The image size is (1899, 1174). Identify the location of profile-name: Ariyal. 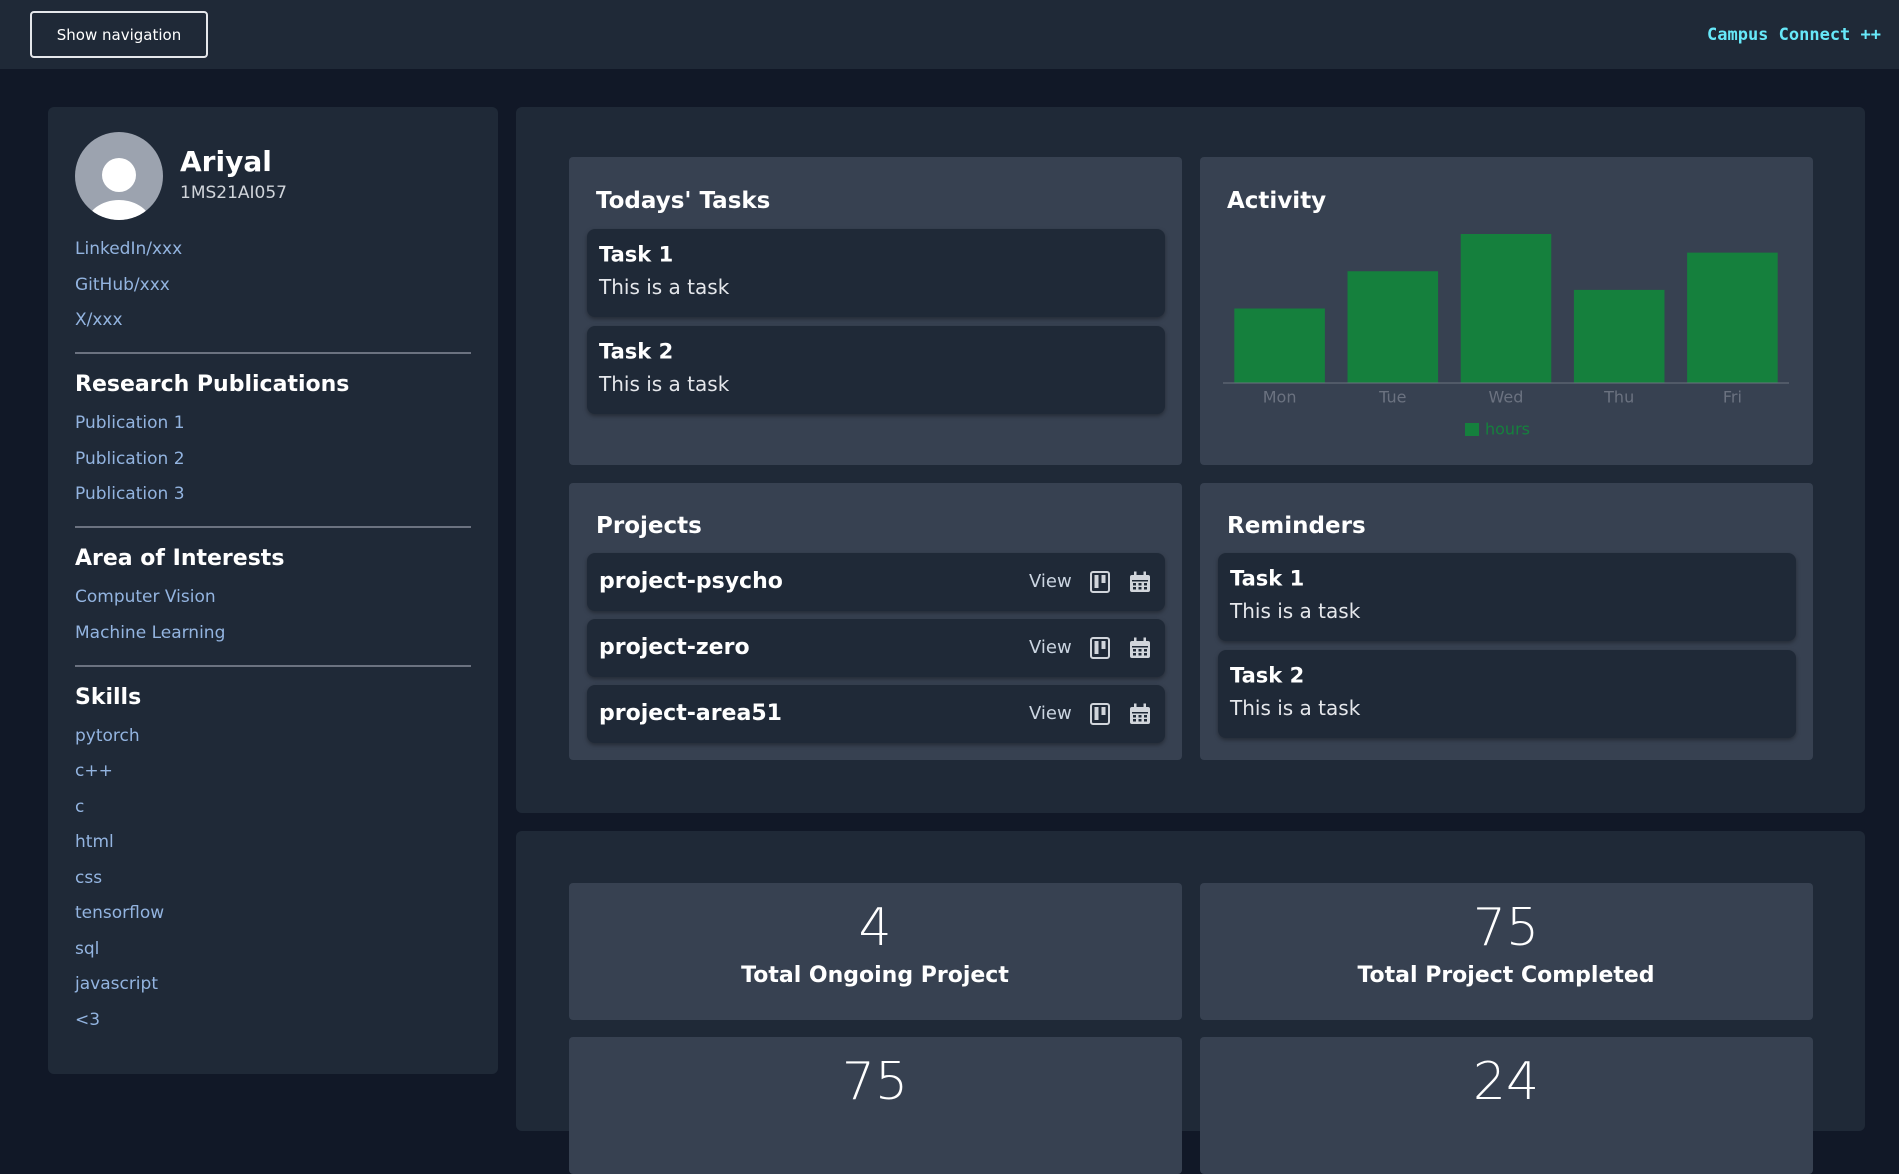
(226, 162).